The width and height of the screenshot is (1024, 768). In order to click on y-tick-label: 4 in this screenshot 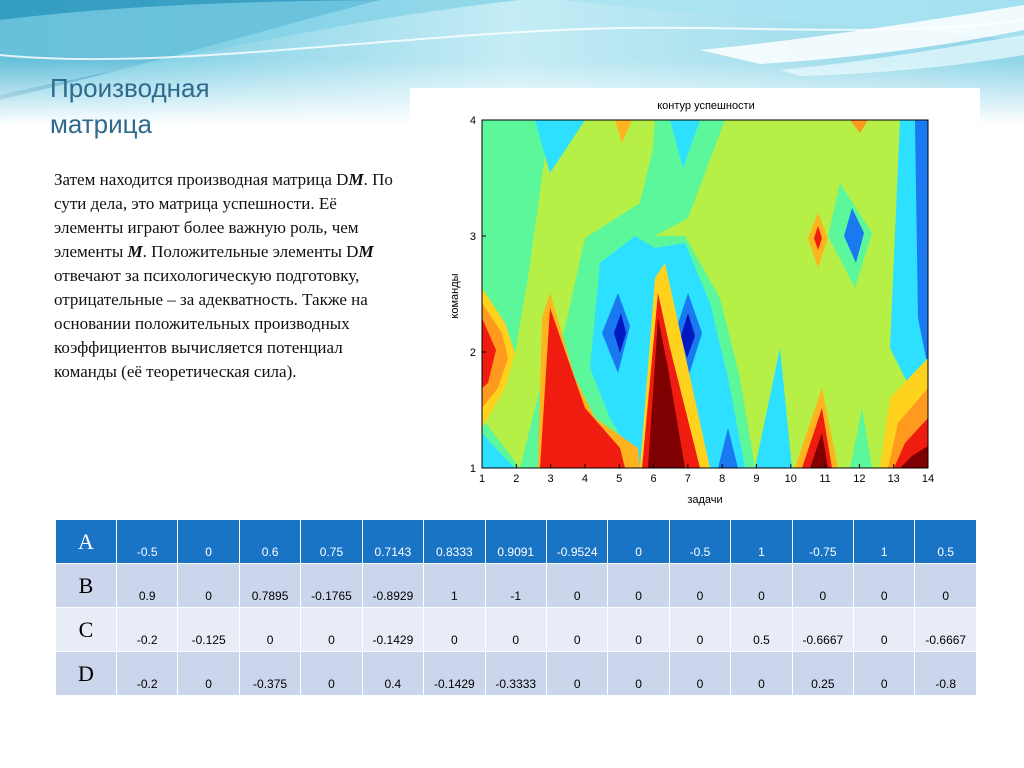, I will do `click(473, 121)`.